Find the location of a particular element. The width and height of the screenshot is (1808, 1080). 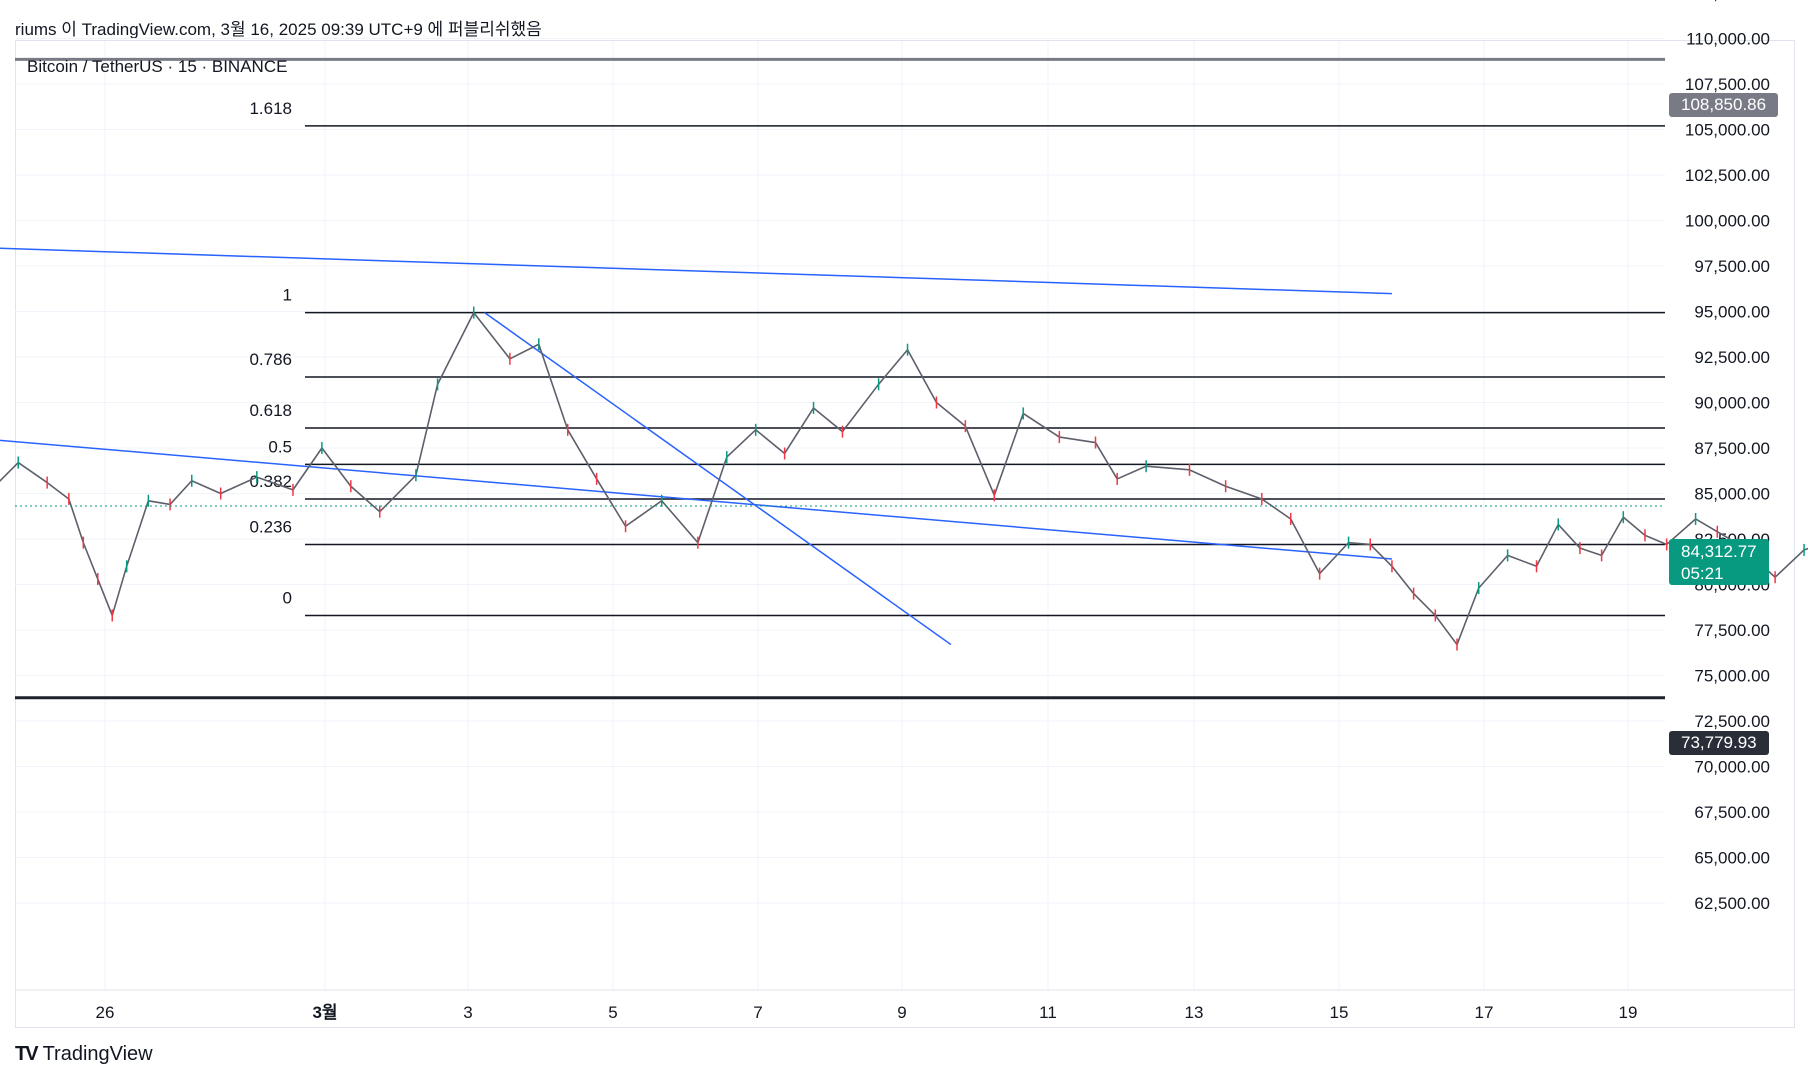

symbol-title: Bitcoin / TetherUS · 15 · BINANCE is located at coordinates (157, 66).